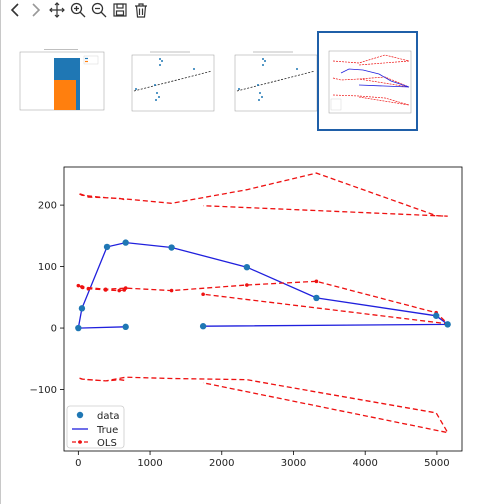  What do you see at coordinates (367, 81) in the screenshot?
I see `thumbnail-ols-lines` at bounding box center [367, 81].